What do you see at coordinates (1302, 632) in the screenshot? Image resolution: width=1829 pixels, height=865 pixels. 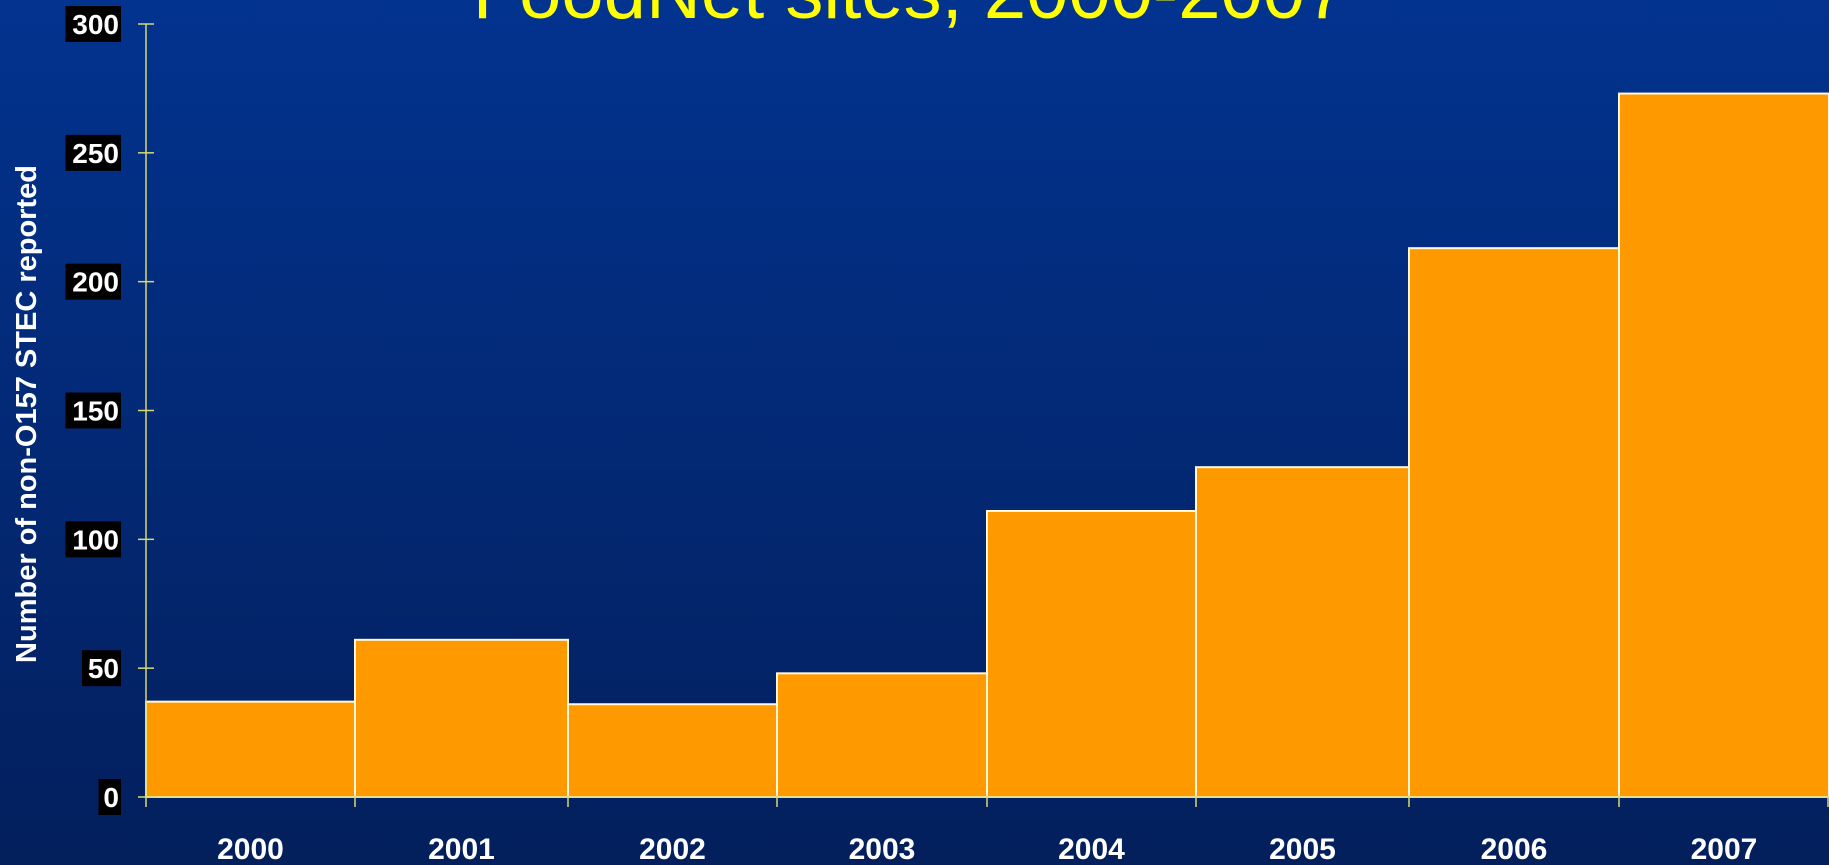 I see `bar-2005` at bounding box center [1302, 632].